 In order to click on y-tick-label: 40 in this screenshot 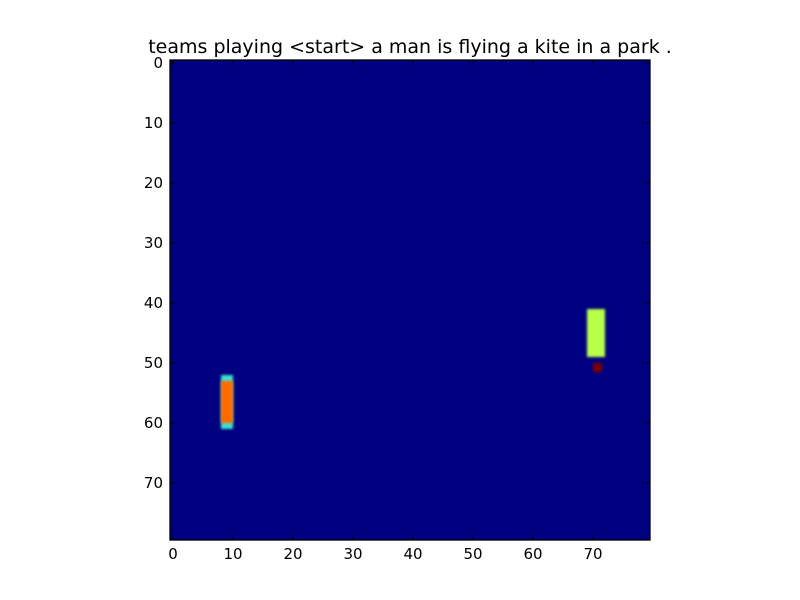, I will do `click(153, 303)`.